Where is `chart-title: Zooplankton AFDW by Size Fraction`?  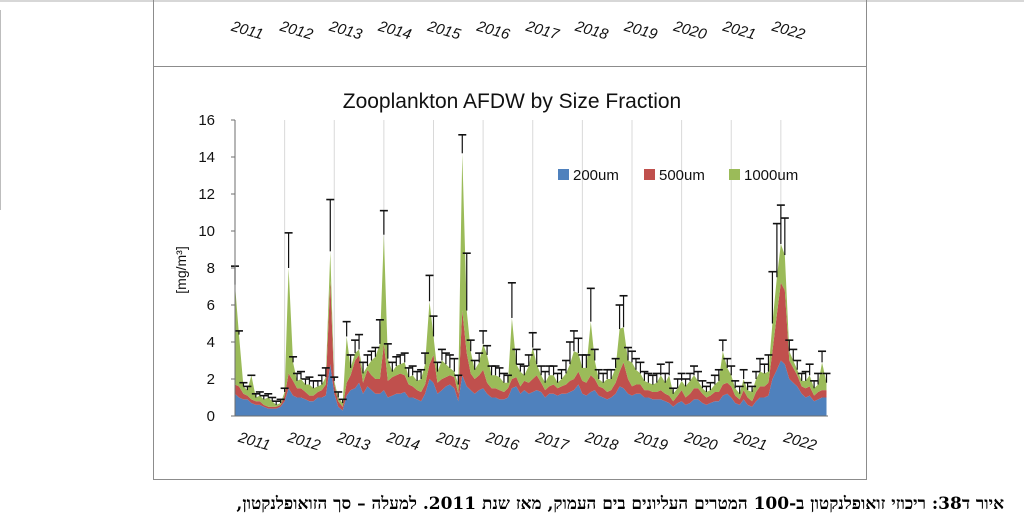
chart-title: Zooplankton AFDW by Size Fraction is located at coordinates (512, 101).